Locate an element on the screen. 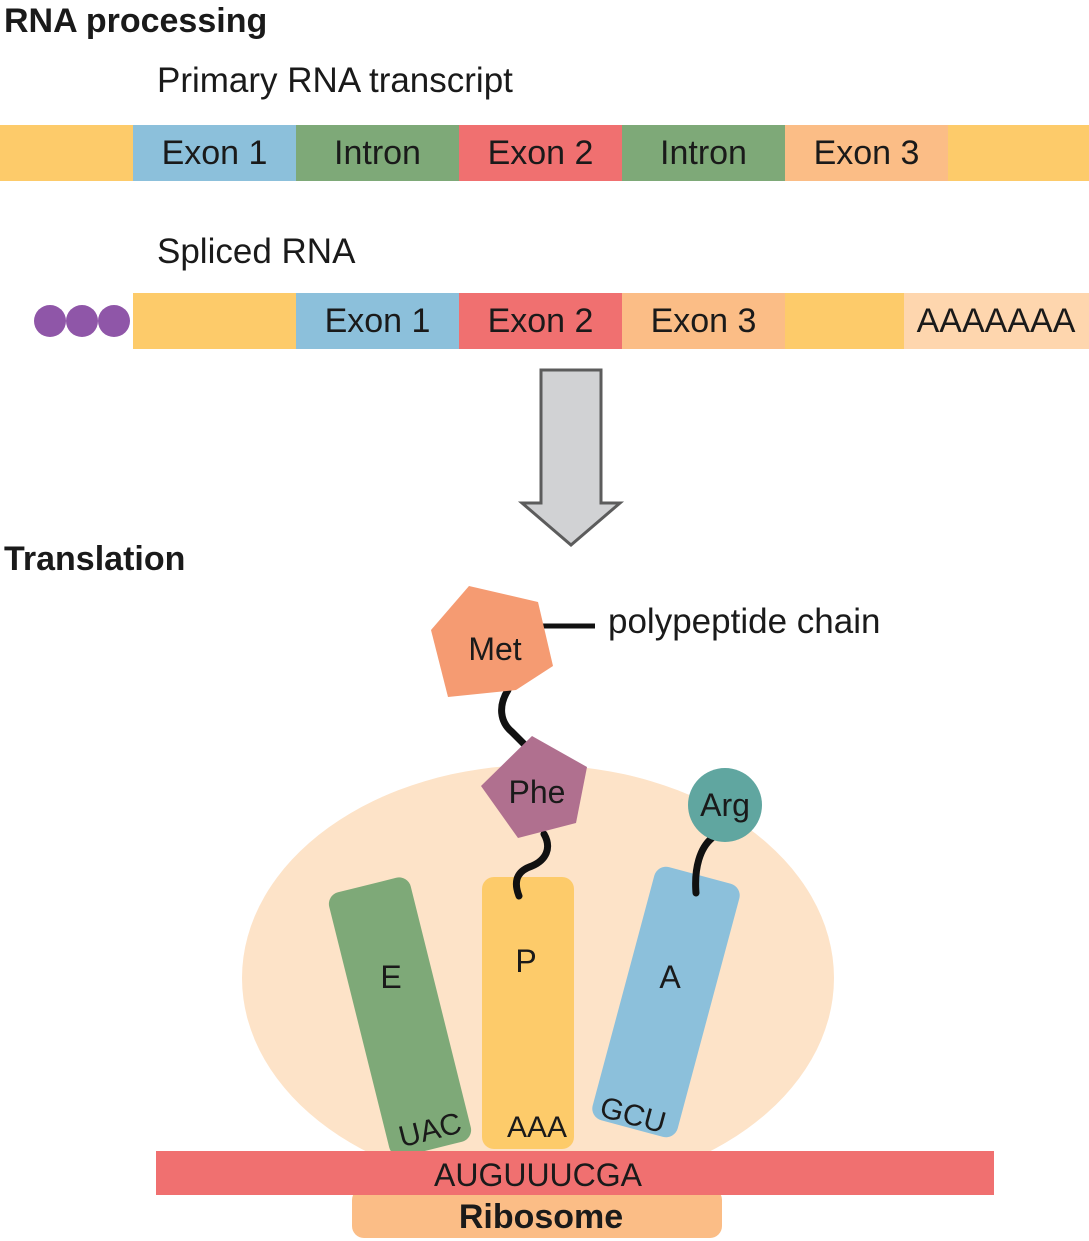 The width and height of the screenshot is (1089, 1241). spliced-rna-label: Spliced RNA is located at coordinates (256, 251).